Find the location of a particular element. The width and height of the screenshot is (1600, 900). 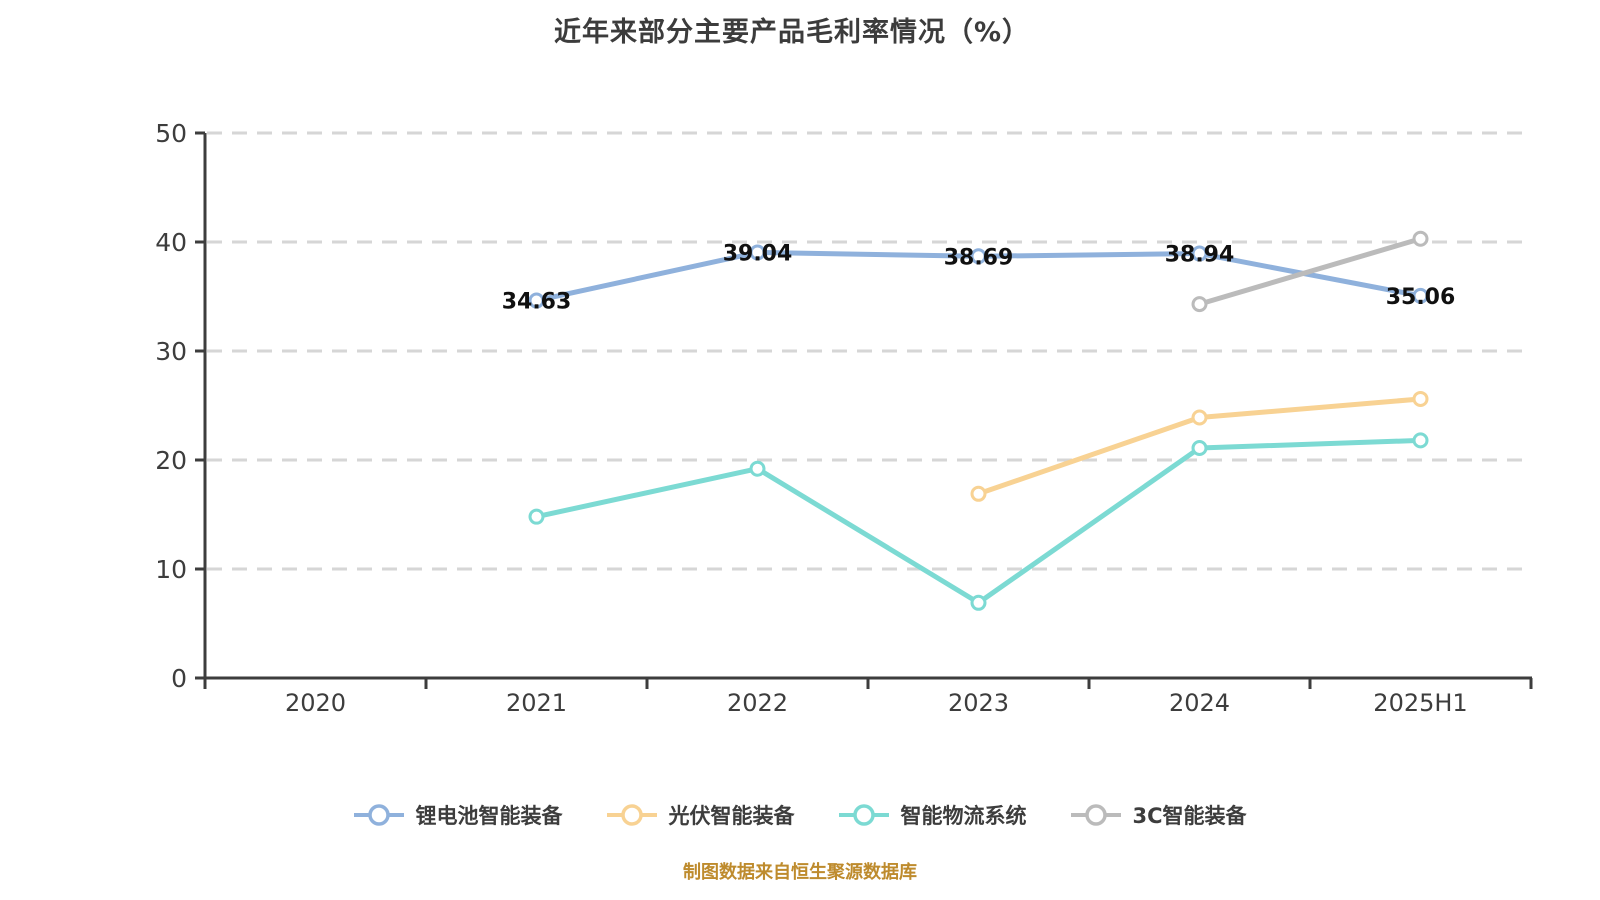

data-point-2-2021 is located at coordinates (536, 516).